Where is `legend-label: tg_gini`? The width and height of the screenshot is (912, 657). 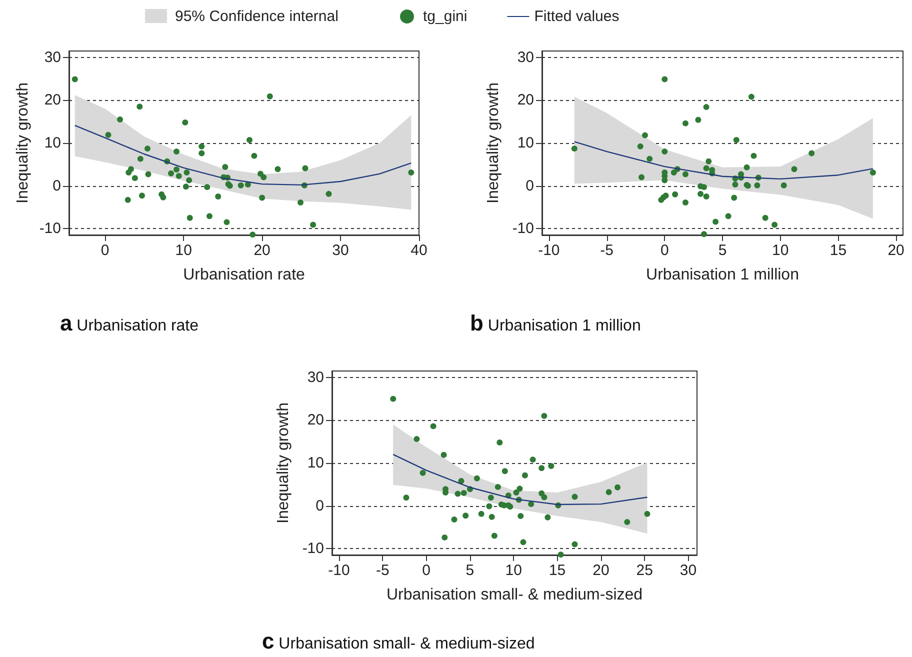 legend-label: tg_gini is located at coordinates (445, 16).